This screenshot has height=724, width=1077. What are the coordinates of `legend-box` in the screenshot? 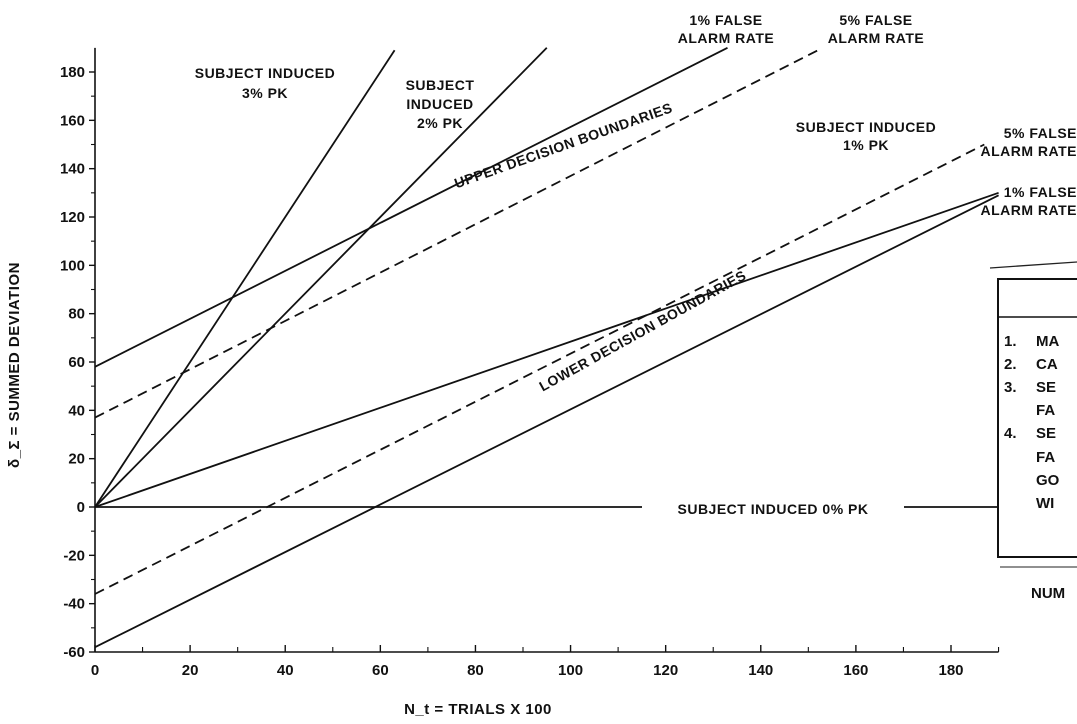 It's located at (1037, 418).